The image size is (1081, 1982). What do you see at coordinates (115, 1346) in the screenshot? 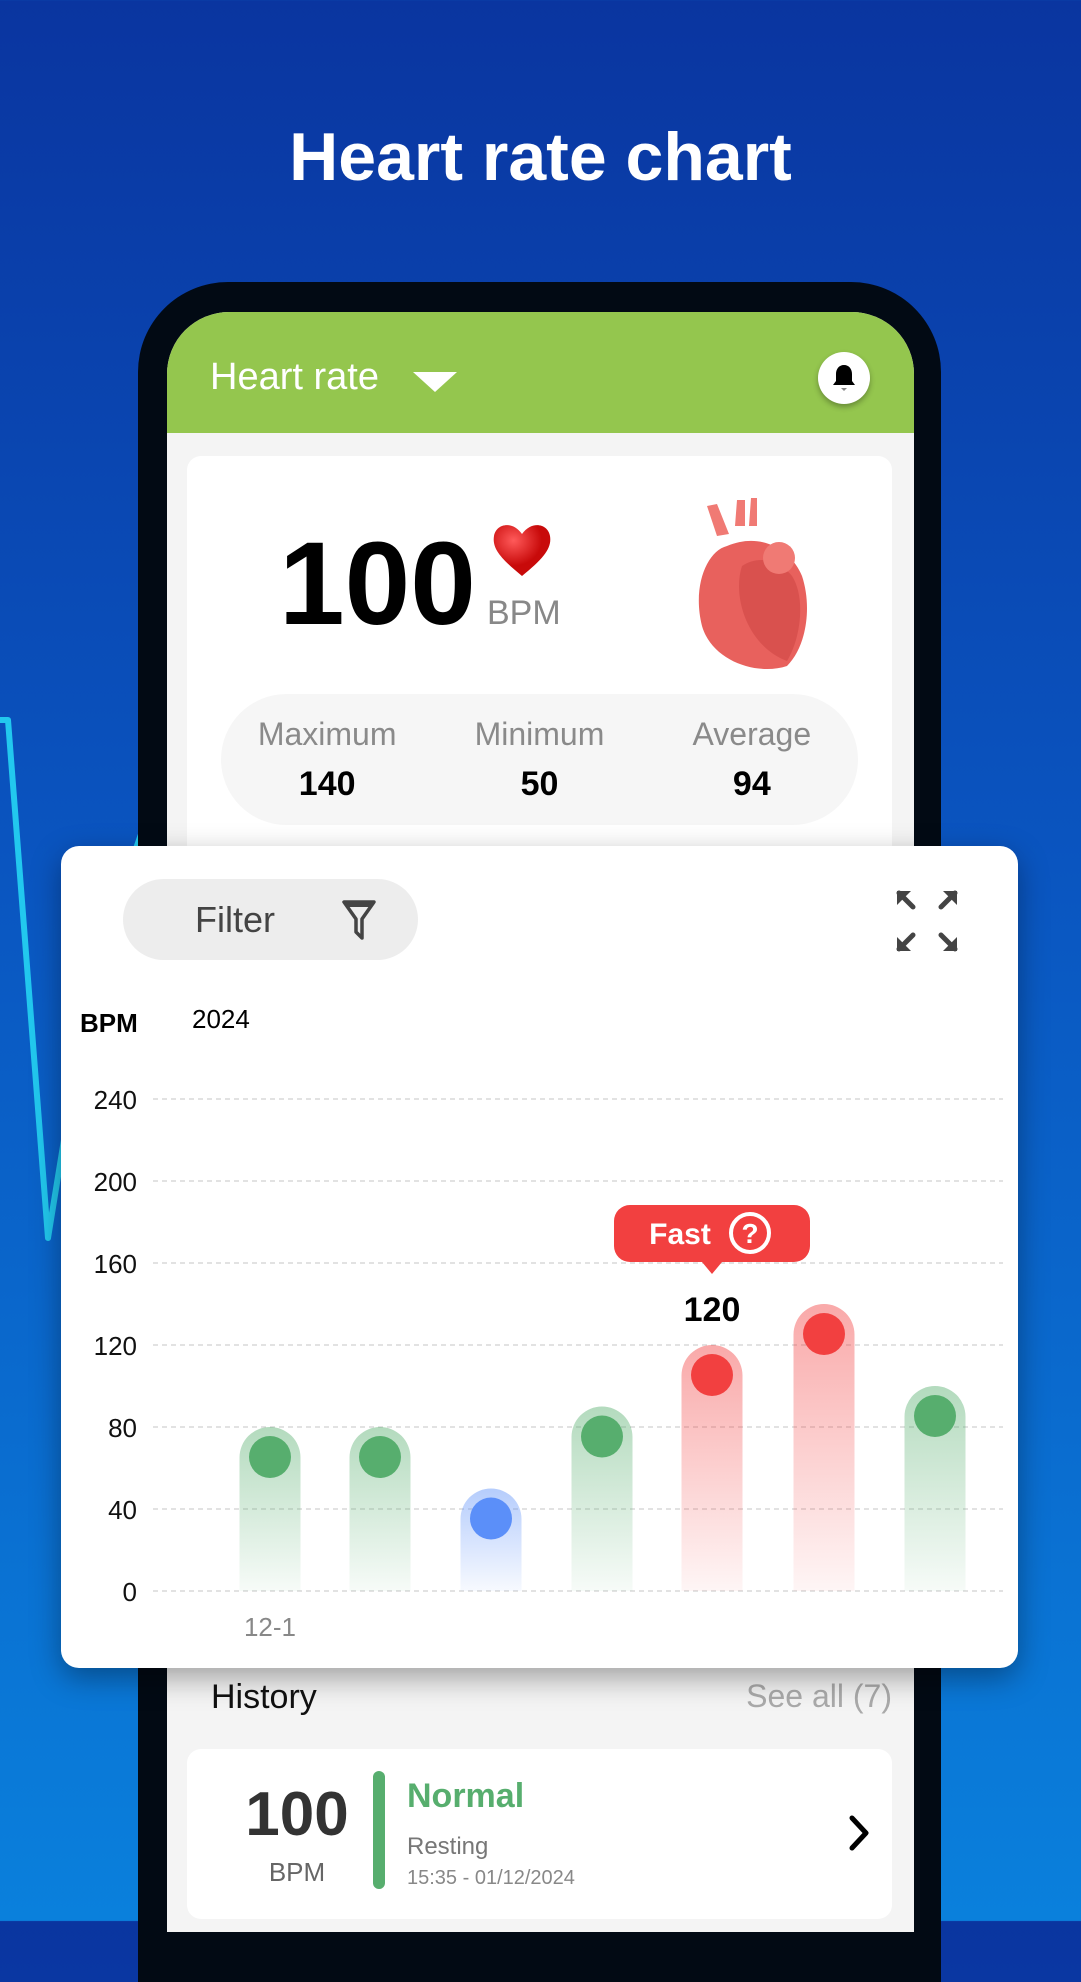
I see `y-tick-label: 120` at bounding box center [115, 1346].